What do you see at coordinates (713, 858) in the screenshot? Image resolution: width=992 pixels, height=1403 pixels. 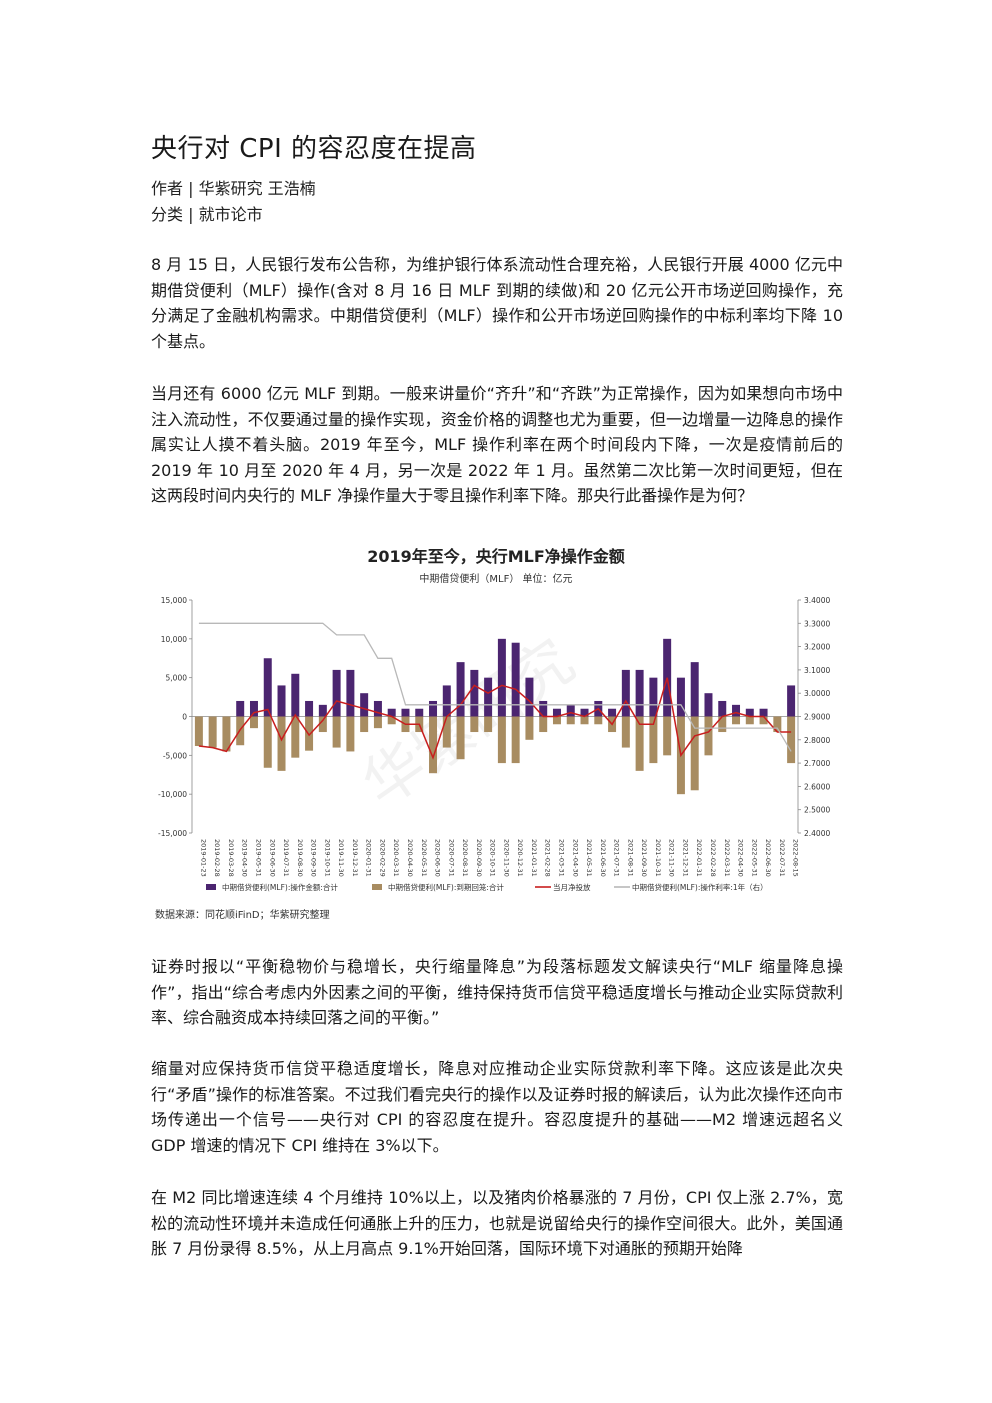 I see `x-tick-label: 2022-02-28` at bounding box center [713, 858].